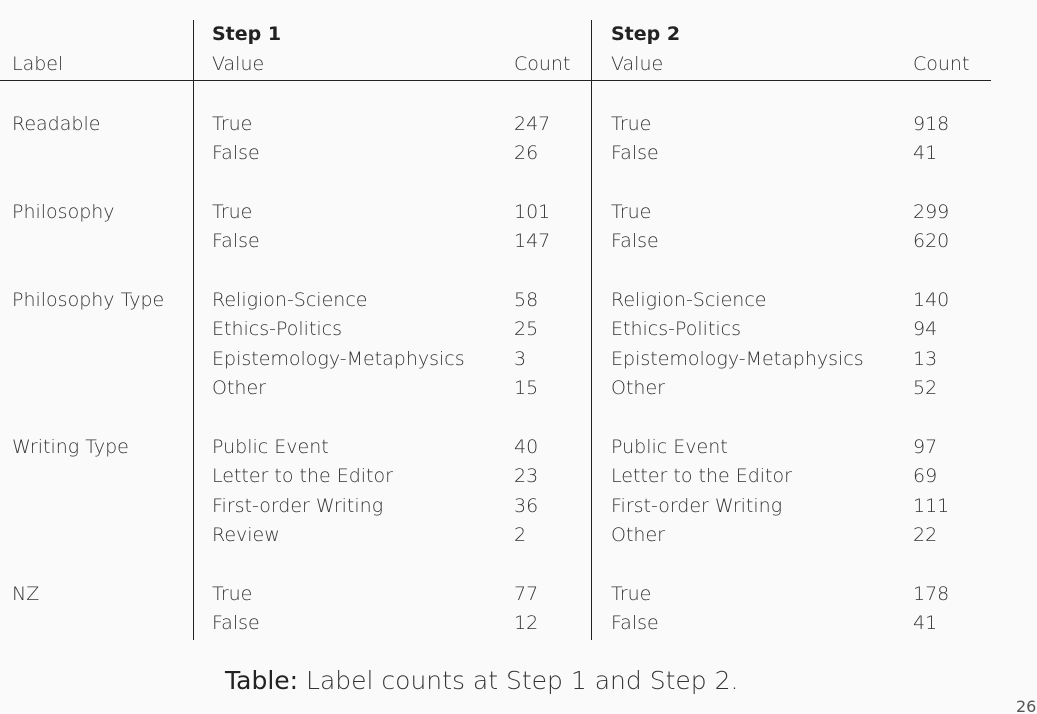  What do you see at coordinates (520, 359) in the screenshot?
I see `step1-count-cell: 3` at bounding box center [520, 359].